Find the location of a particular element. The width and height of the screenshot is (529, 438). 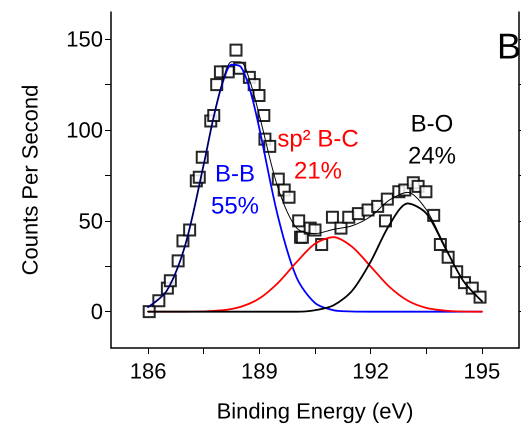

annotation: B-B 55% is located at coordinates (235, 190).